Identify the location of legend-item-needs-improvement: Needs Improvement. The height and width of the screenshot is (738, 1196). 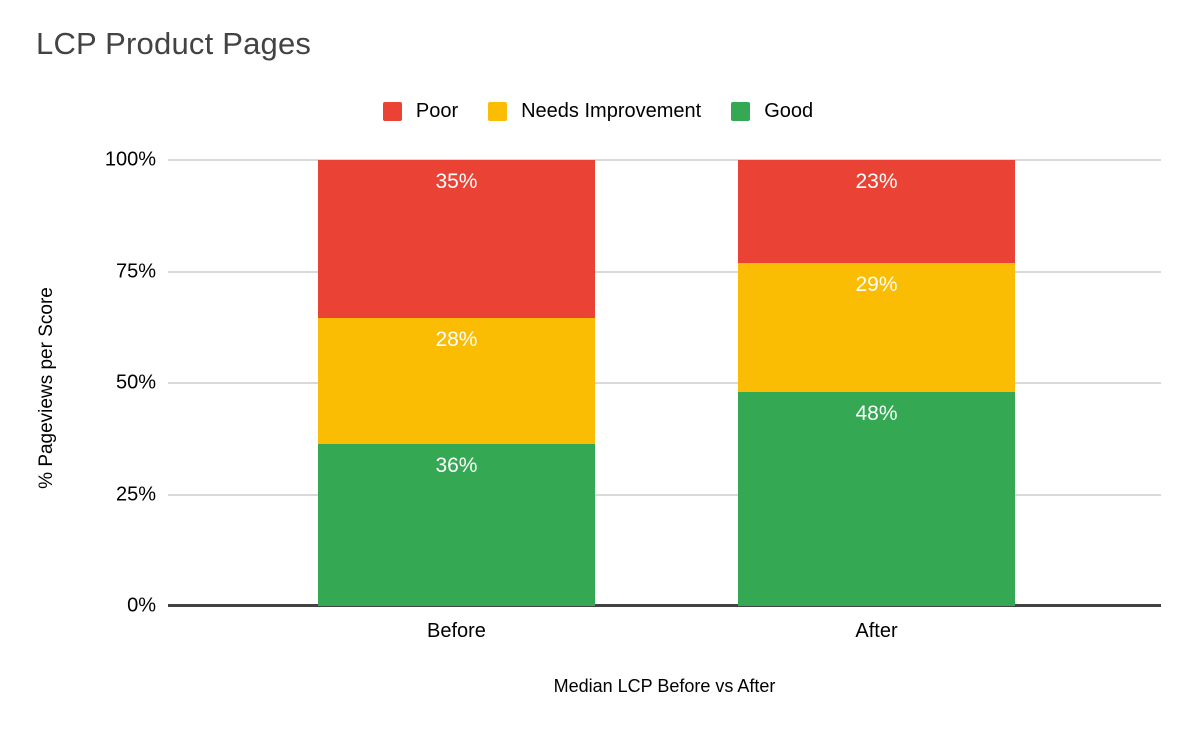
(594, 111).